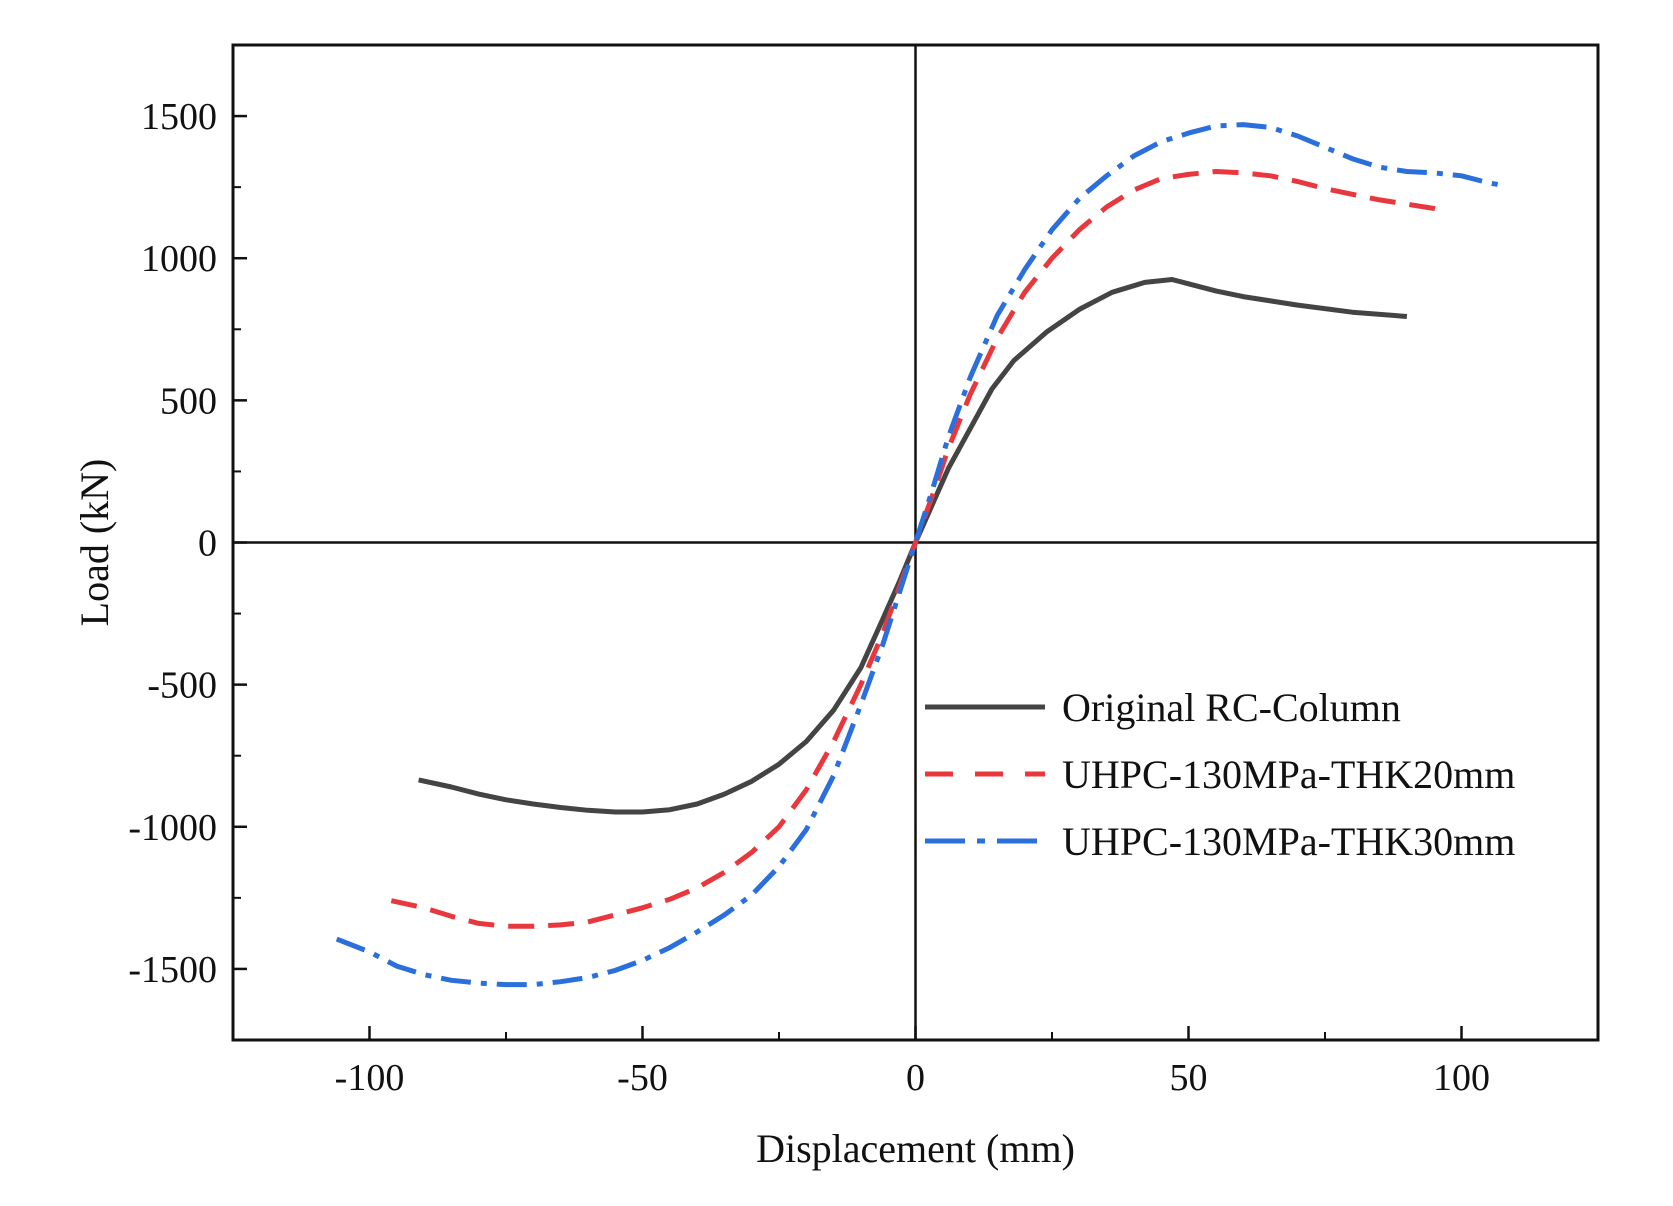  I want to click on y-axis: -1500 -1000 -500 0 500 1000 1500, so click(187, 542).